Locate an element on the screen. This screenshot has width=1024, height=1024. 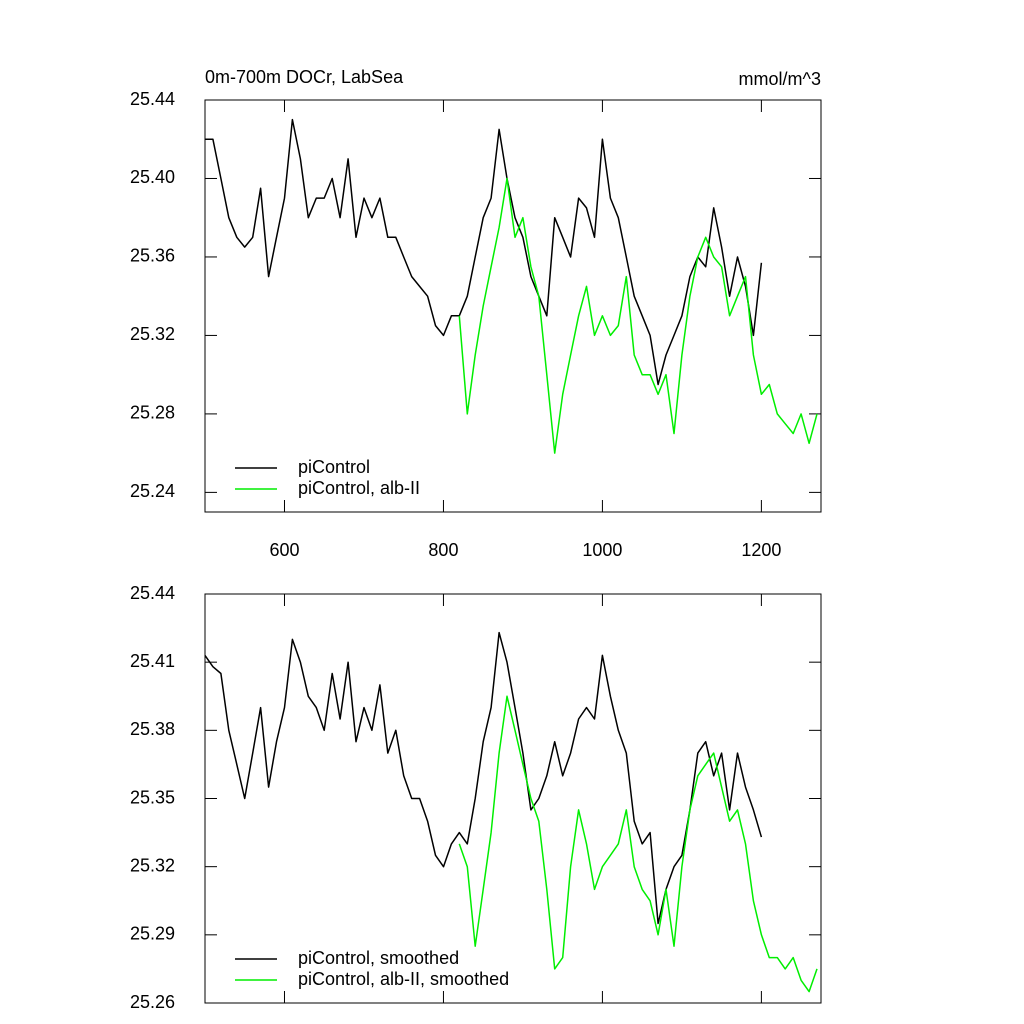
units-label: mmol/m^3 is located at coordinates (780, 79).